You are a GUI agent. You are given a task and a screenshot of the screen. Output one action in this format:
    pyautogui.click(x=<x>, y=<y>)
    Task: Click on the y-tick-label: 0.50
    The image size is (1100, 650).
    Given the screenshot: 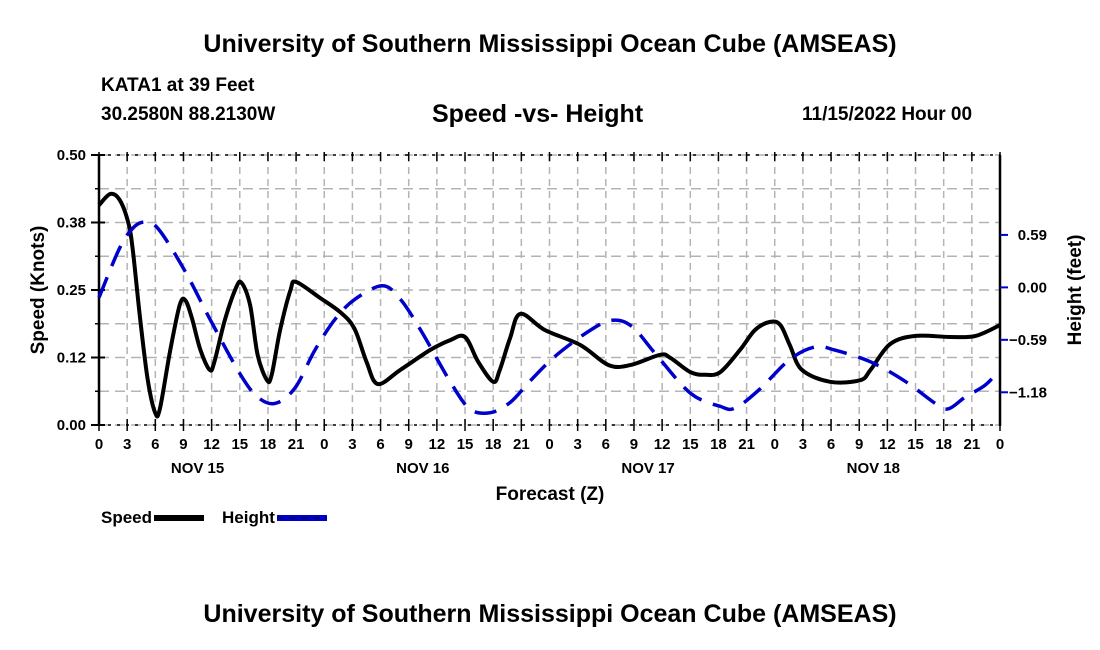 What is the action you would take?
    pyautogui.click(x=71, y=155)
    